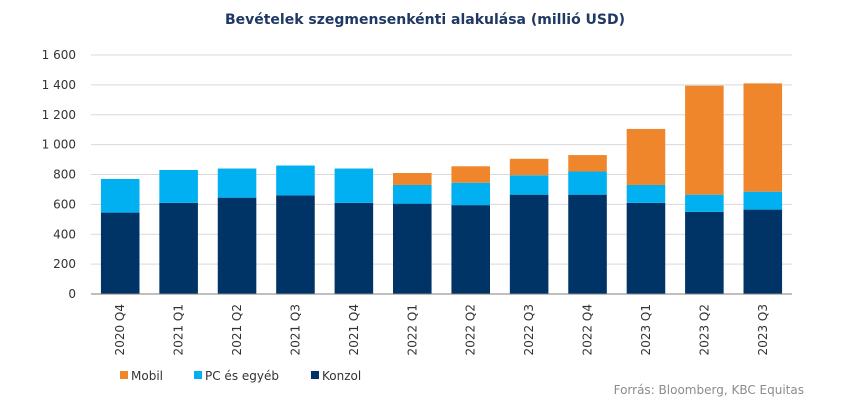 The image size is (850, 408). What do you see at coordinates (59, 145) in the screenshot?
I see `y-tick-label: 1 000` at bounding box center [59, 145].